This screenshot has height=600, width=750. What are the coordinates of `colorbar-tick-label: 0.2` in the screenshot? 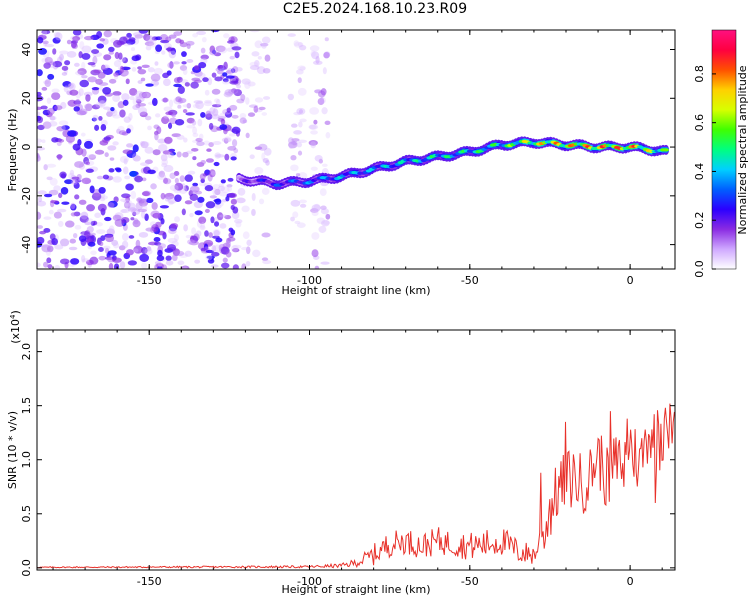 It's located at (699, 220).